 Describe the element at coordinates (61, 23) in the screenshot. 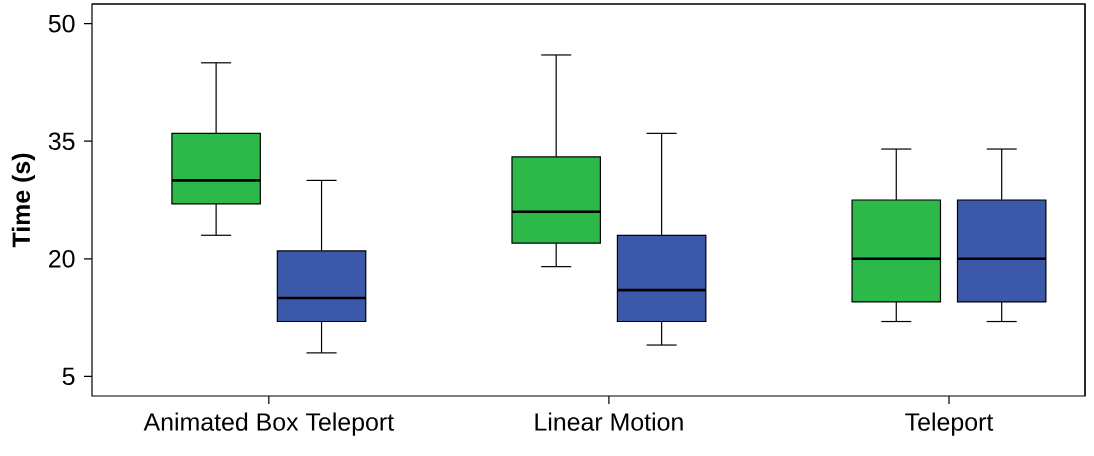

I see `y-tick-label: 50` at that location.